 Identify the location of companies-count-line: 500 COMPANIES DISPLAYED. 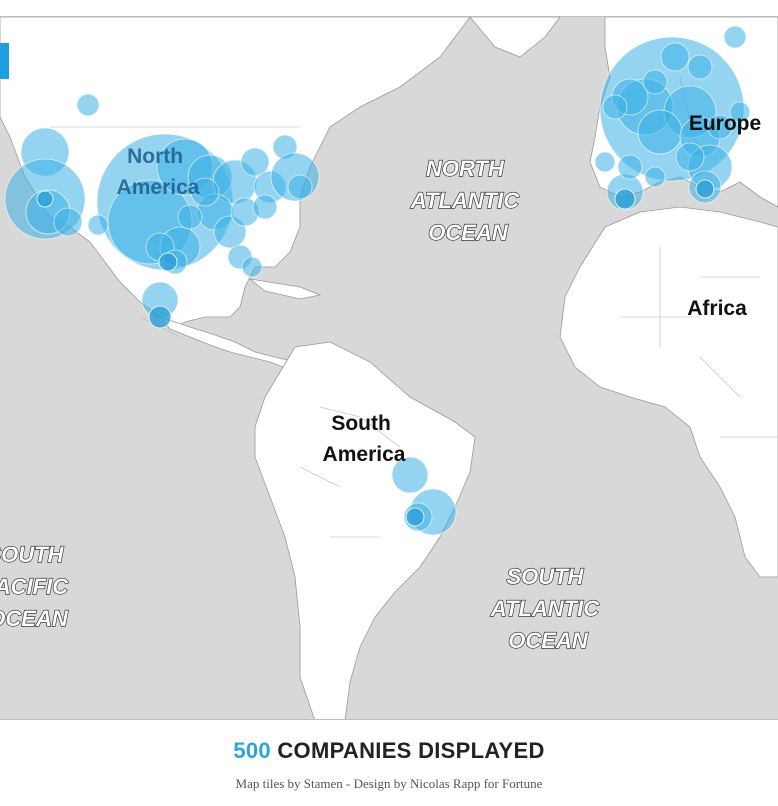
(389, 751).